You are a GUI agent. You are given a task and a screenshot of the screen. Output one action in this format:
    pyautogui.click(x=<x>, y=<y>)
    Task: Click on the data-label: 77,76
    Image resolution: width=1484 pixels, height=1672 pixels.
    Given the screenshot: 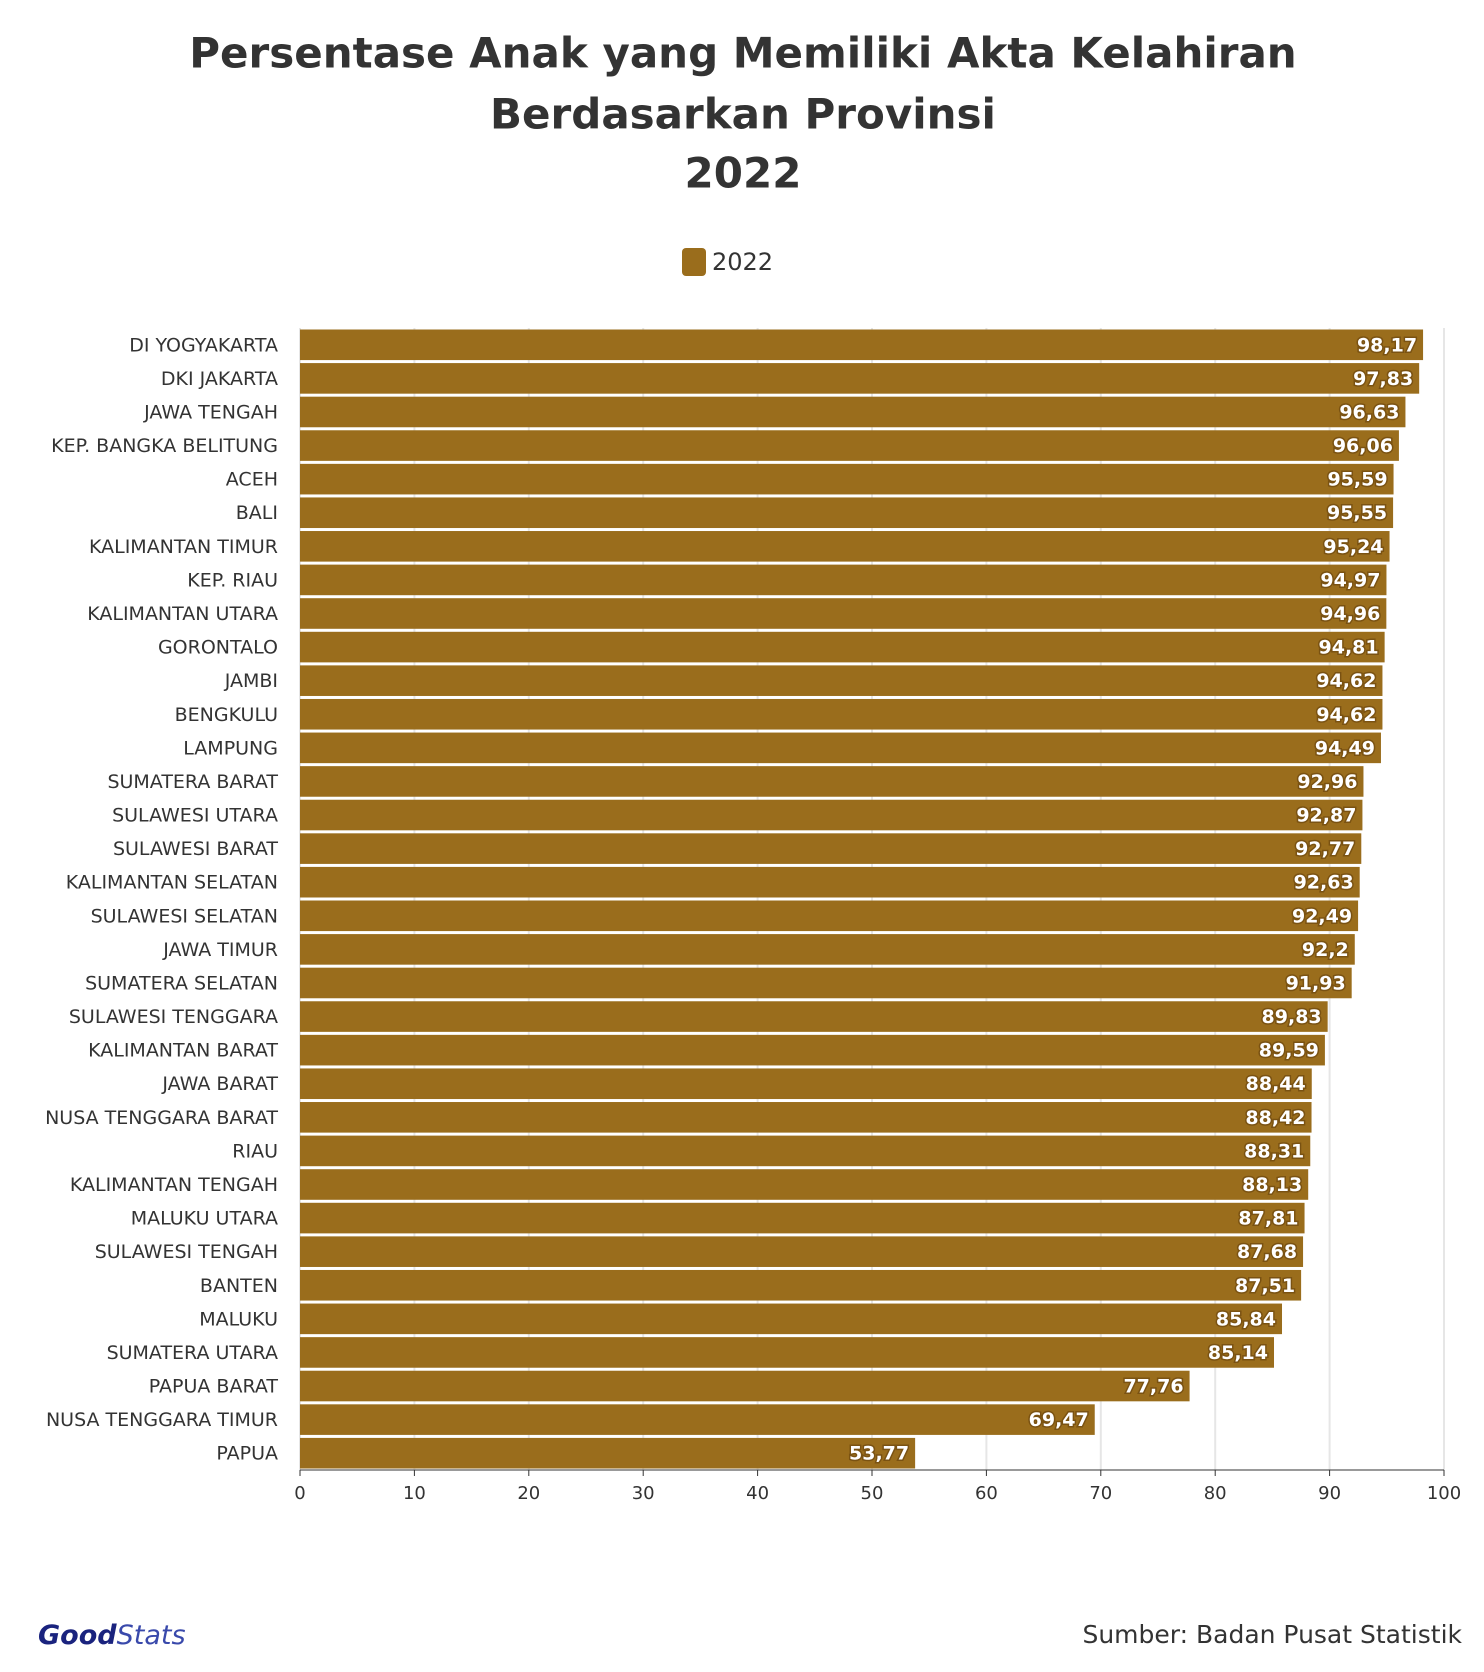 What is the action you would take?
    pyautogui.click(x=1153, y=1387)
    